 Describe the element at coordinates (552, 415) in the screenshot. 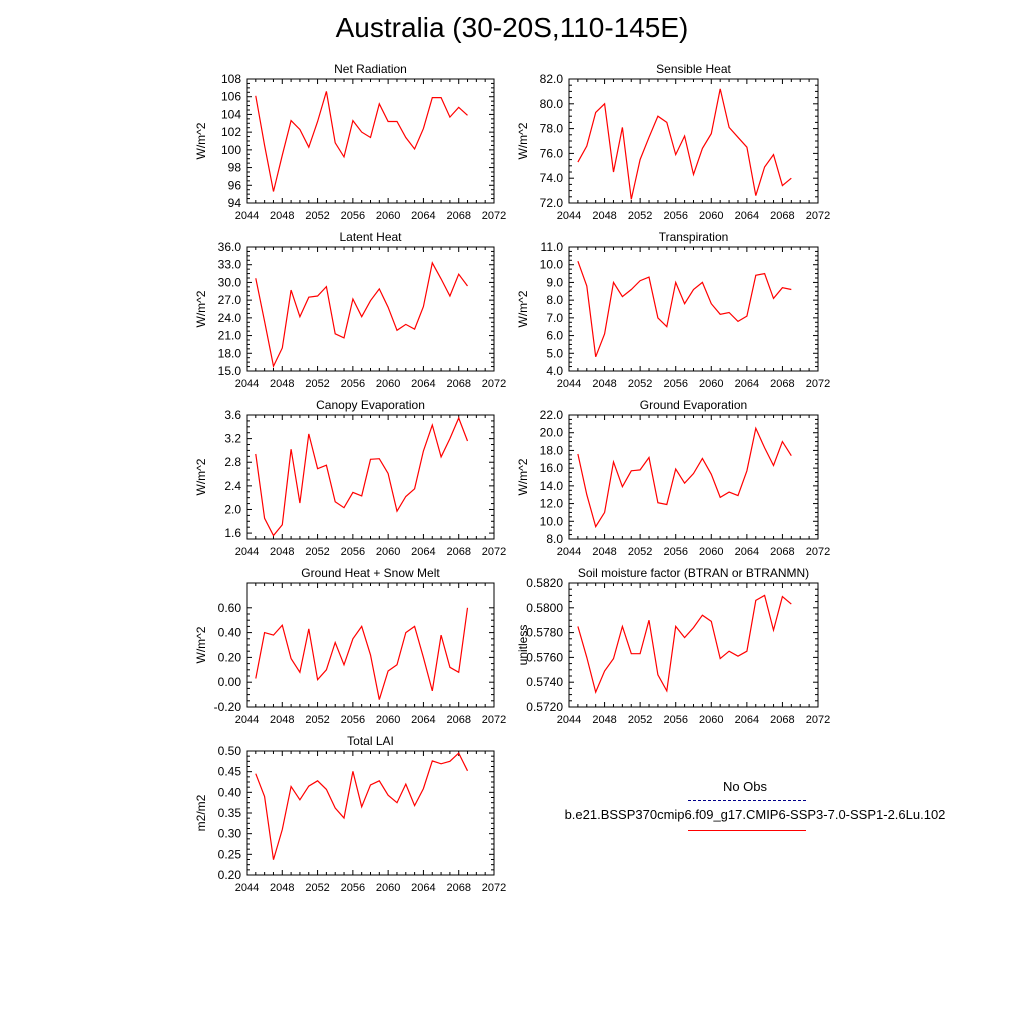

I see `y-tick-label: 22.0` at that location.